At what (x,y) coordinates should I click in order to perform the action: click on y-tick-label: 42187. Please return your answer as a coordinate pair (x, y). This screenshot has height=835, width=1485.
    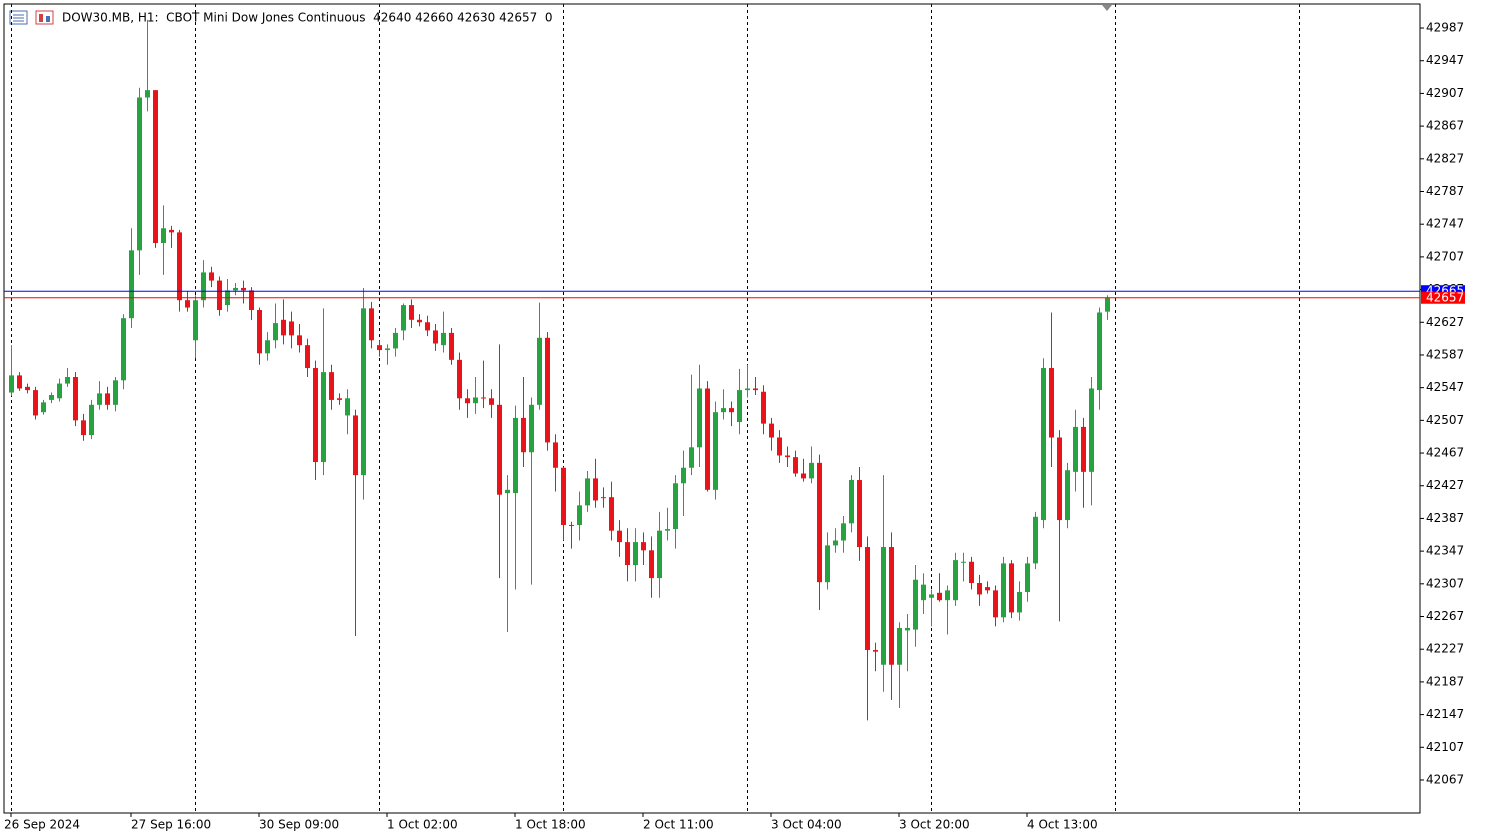
    Looking at the image, I should click on (1445, 681).